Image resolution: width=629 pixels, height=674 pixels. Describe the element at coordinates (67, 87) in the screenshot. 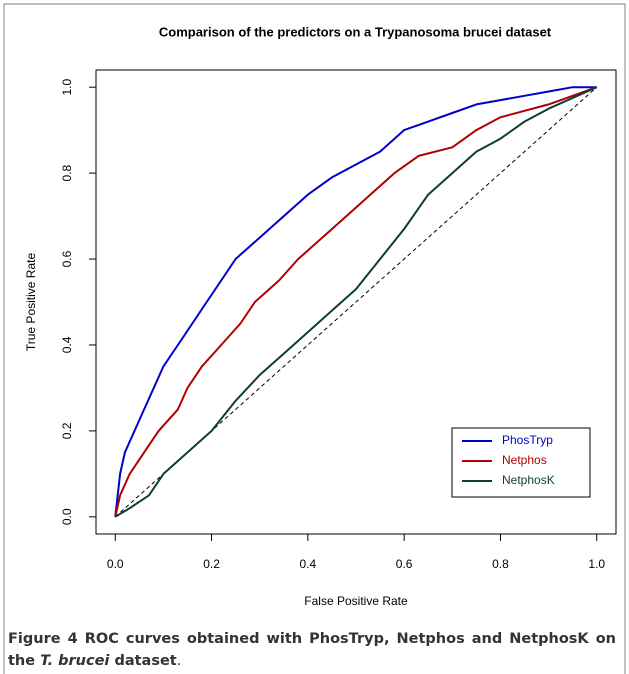

I see `y-tick-label: 1.0` at that location.